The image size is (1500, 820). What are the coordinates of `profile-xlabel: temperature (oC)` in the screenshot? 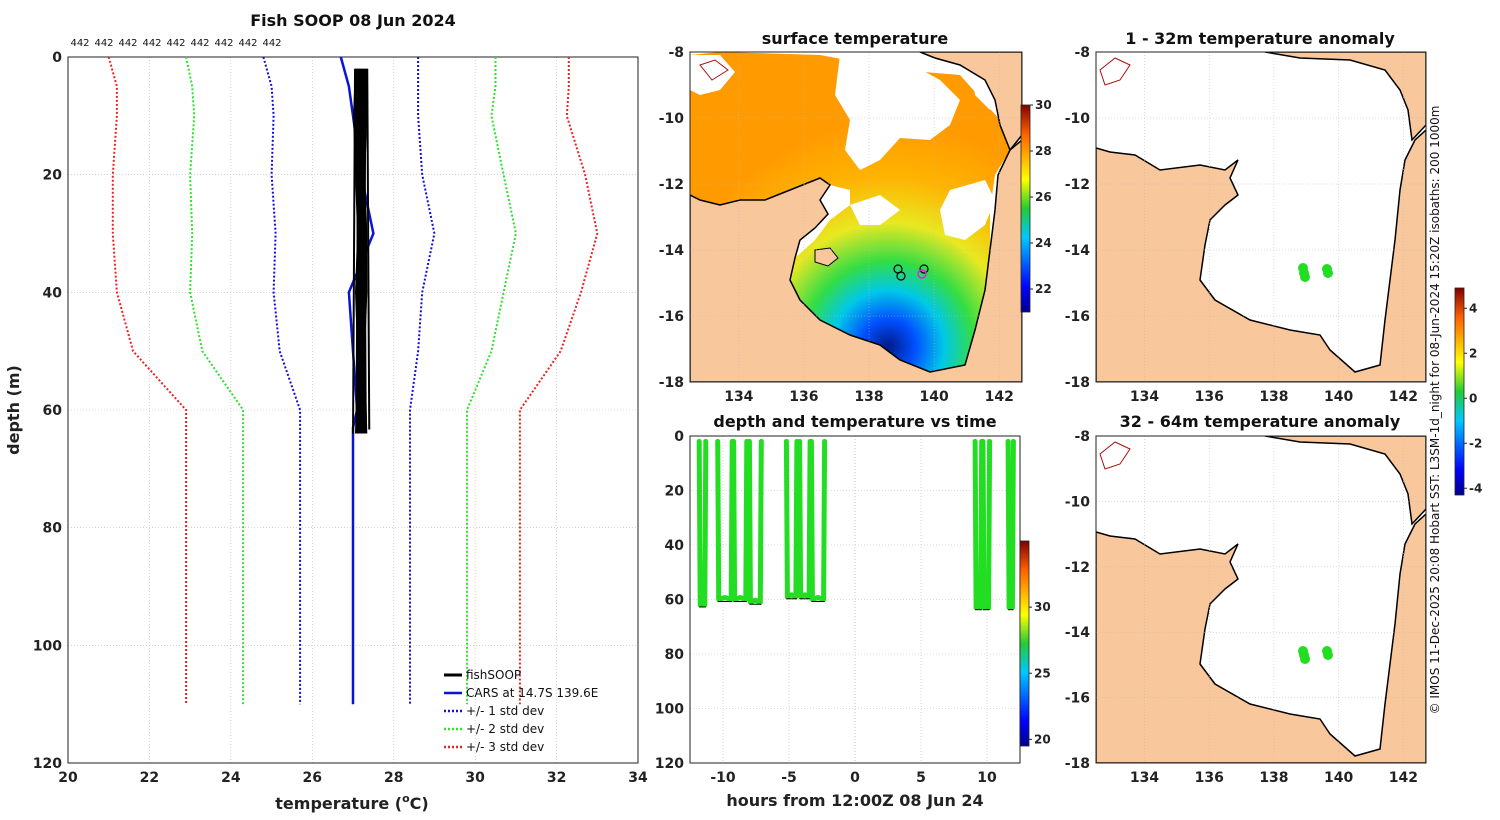 It's located at (351, 802).